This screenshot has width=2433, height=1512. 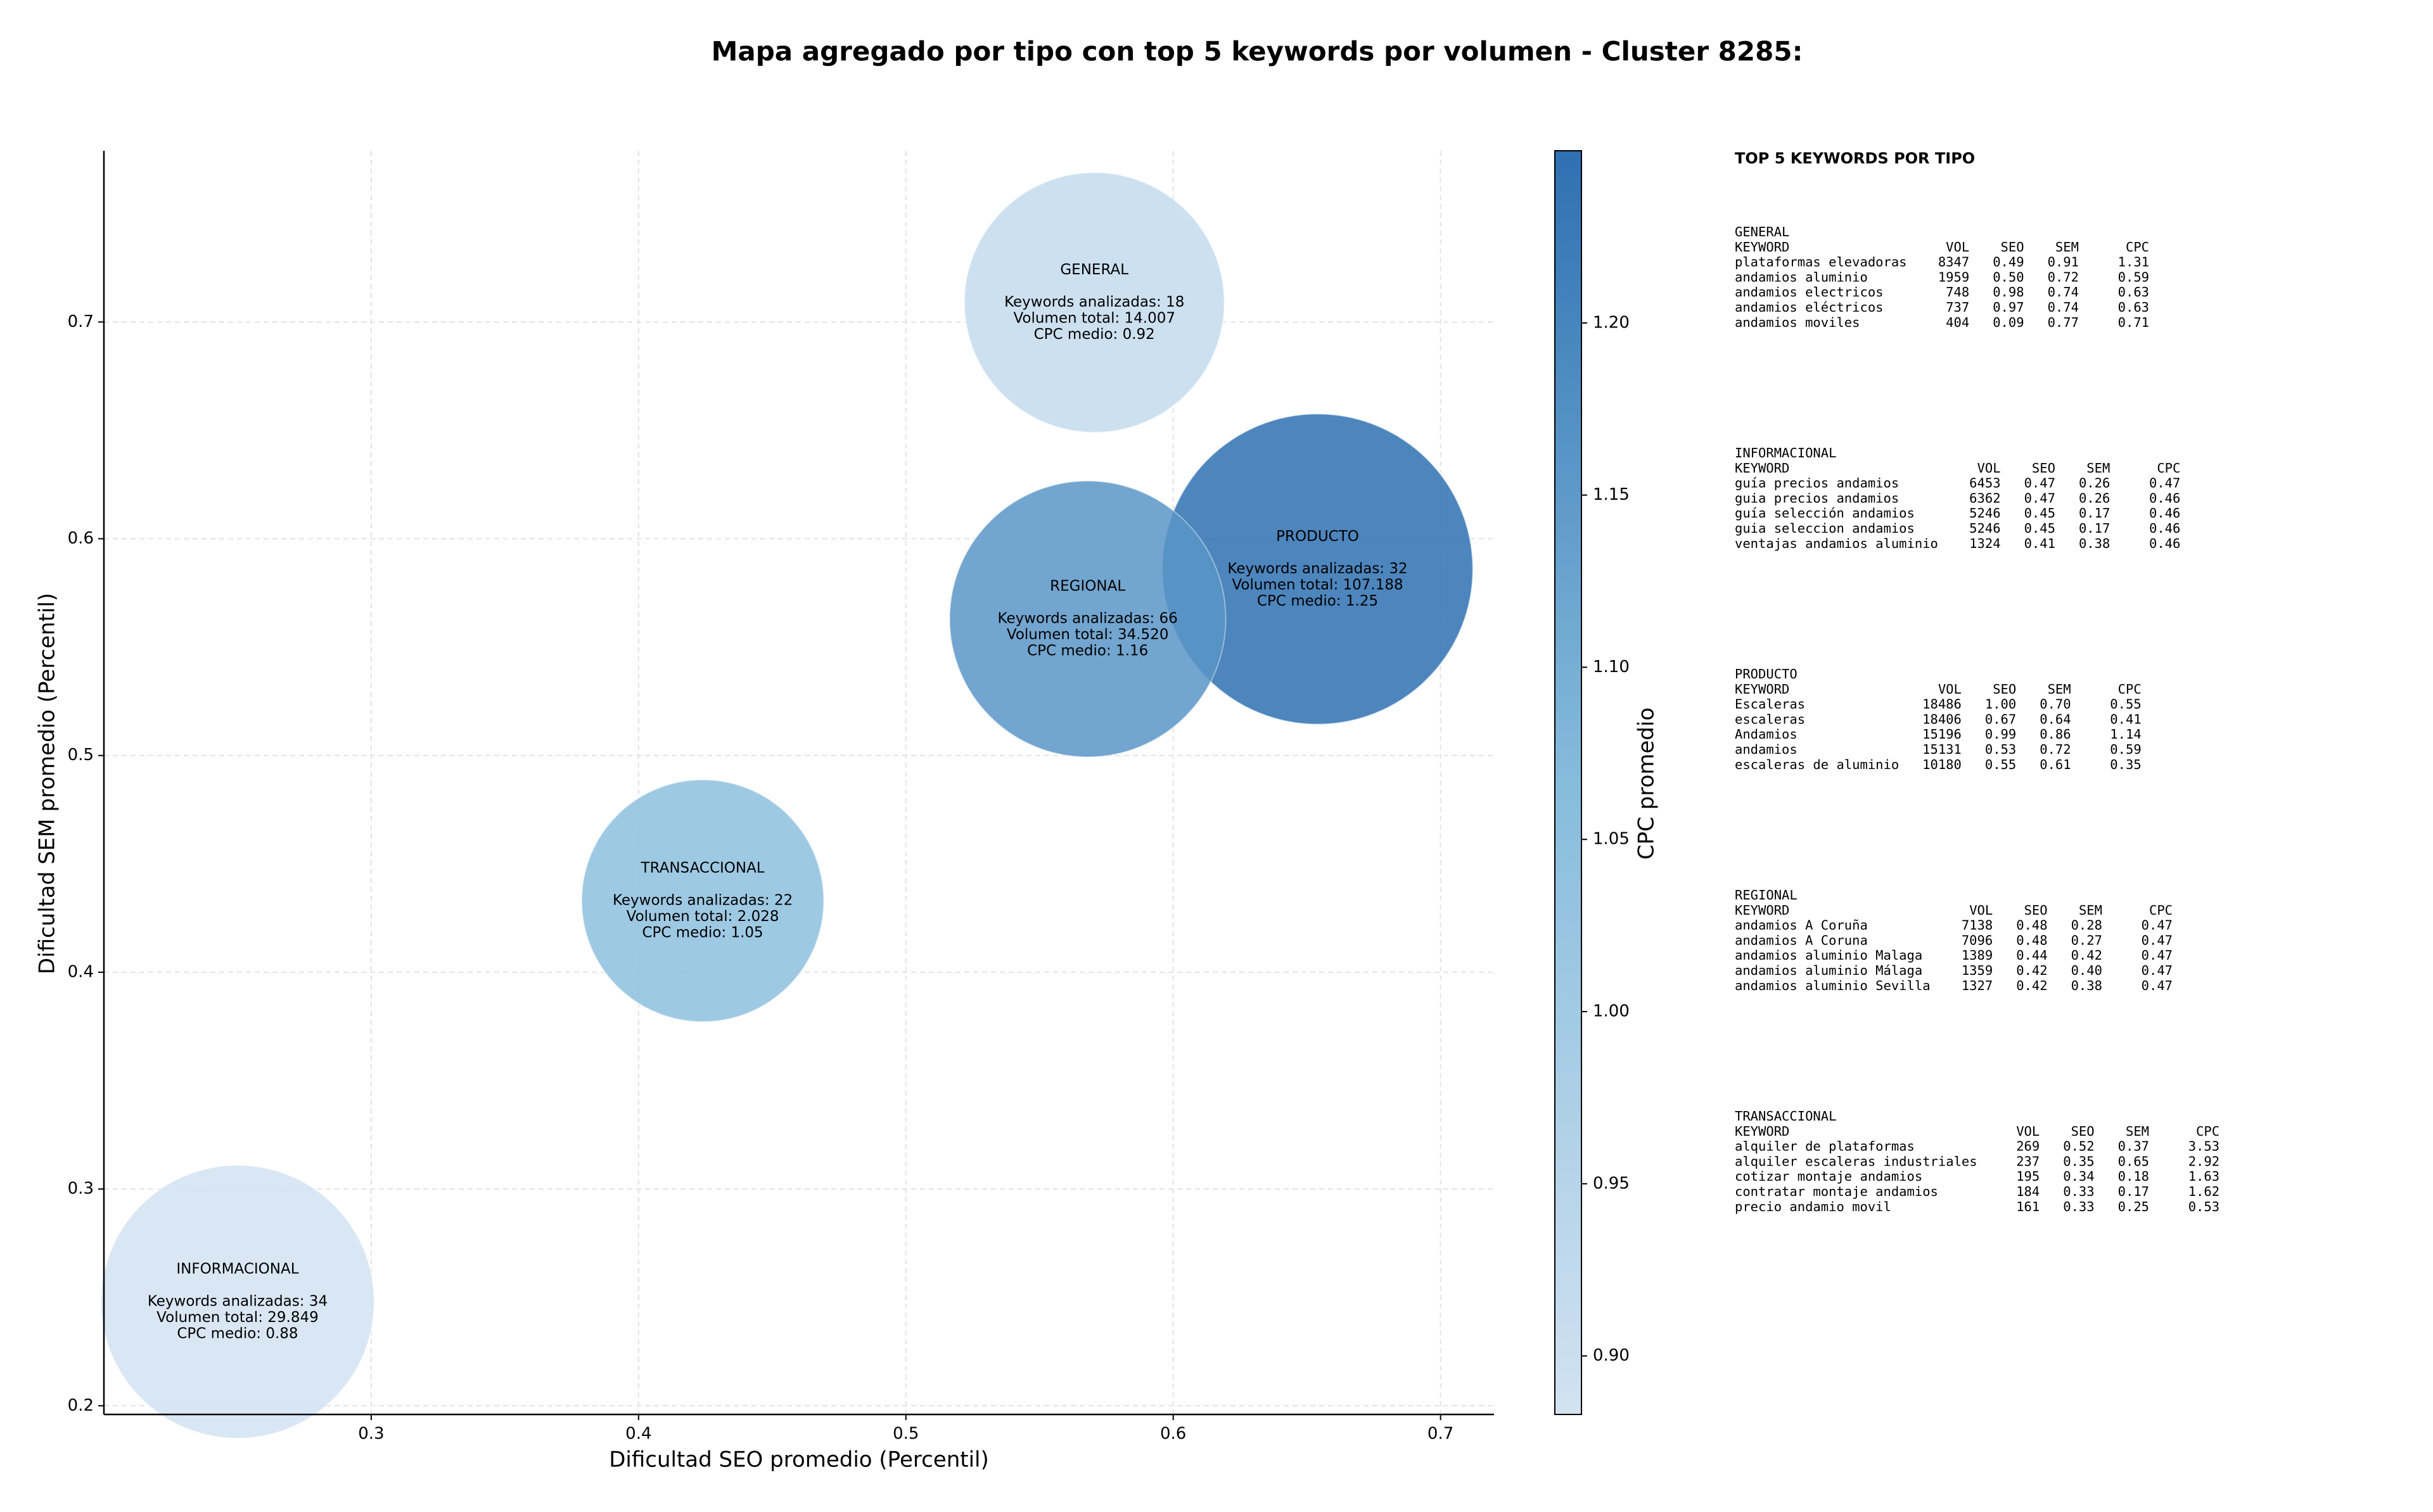 I want to click on table-cell: 1.00, so click(x=2000, y=704).